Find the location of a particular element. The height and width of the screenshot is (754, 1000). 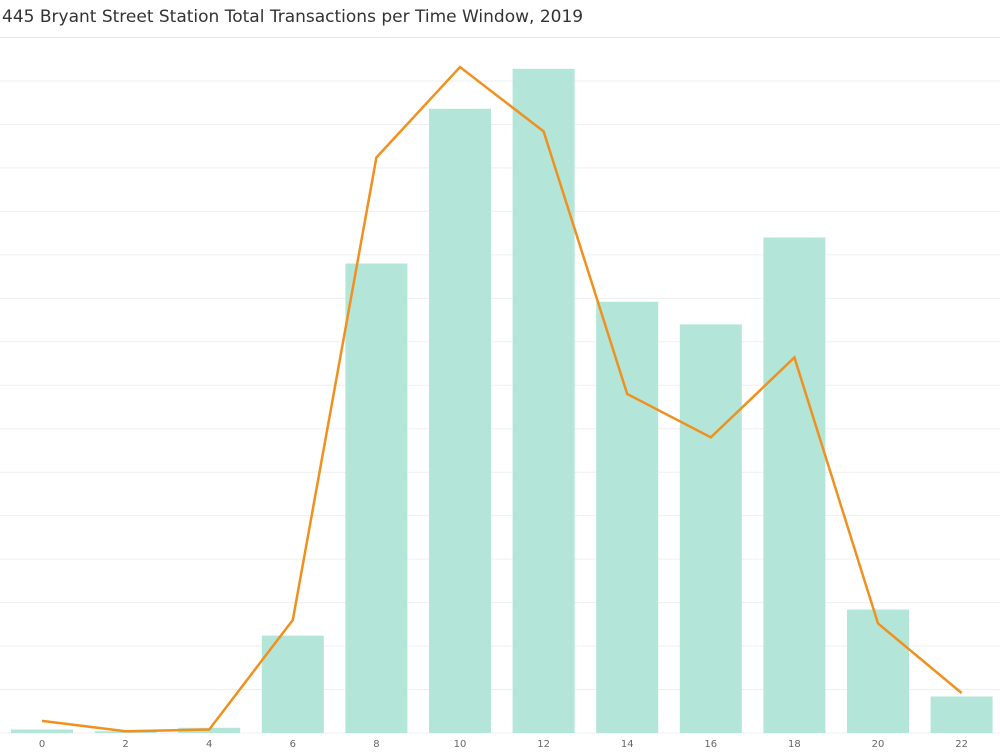

x-tick-label: 12 is located at coordinates (543, 744).